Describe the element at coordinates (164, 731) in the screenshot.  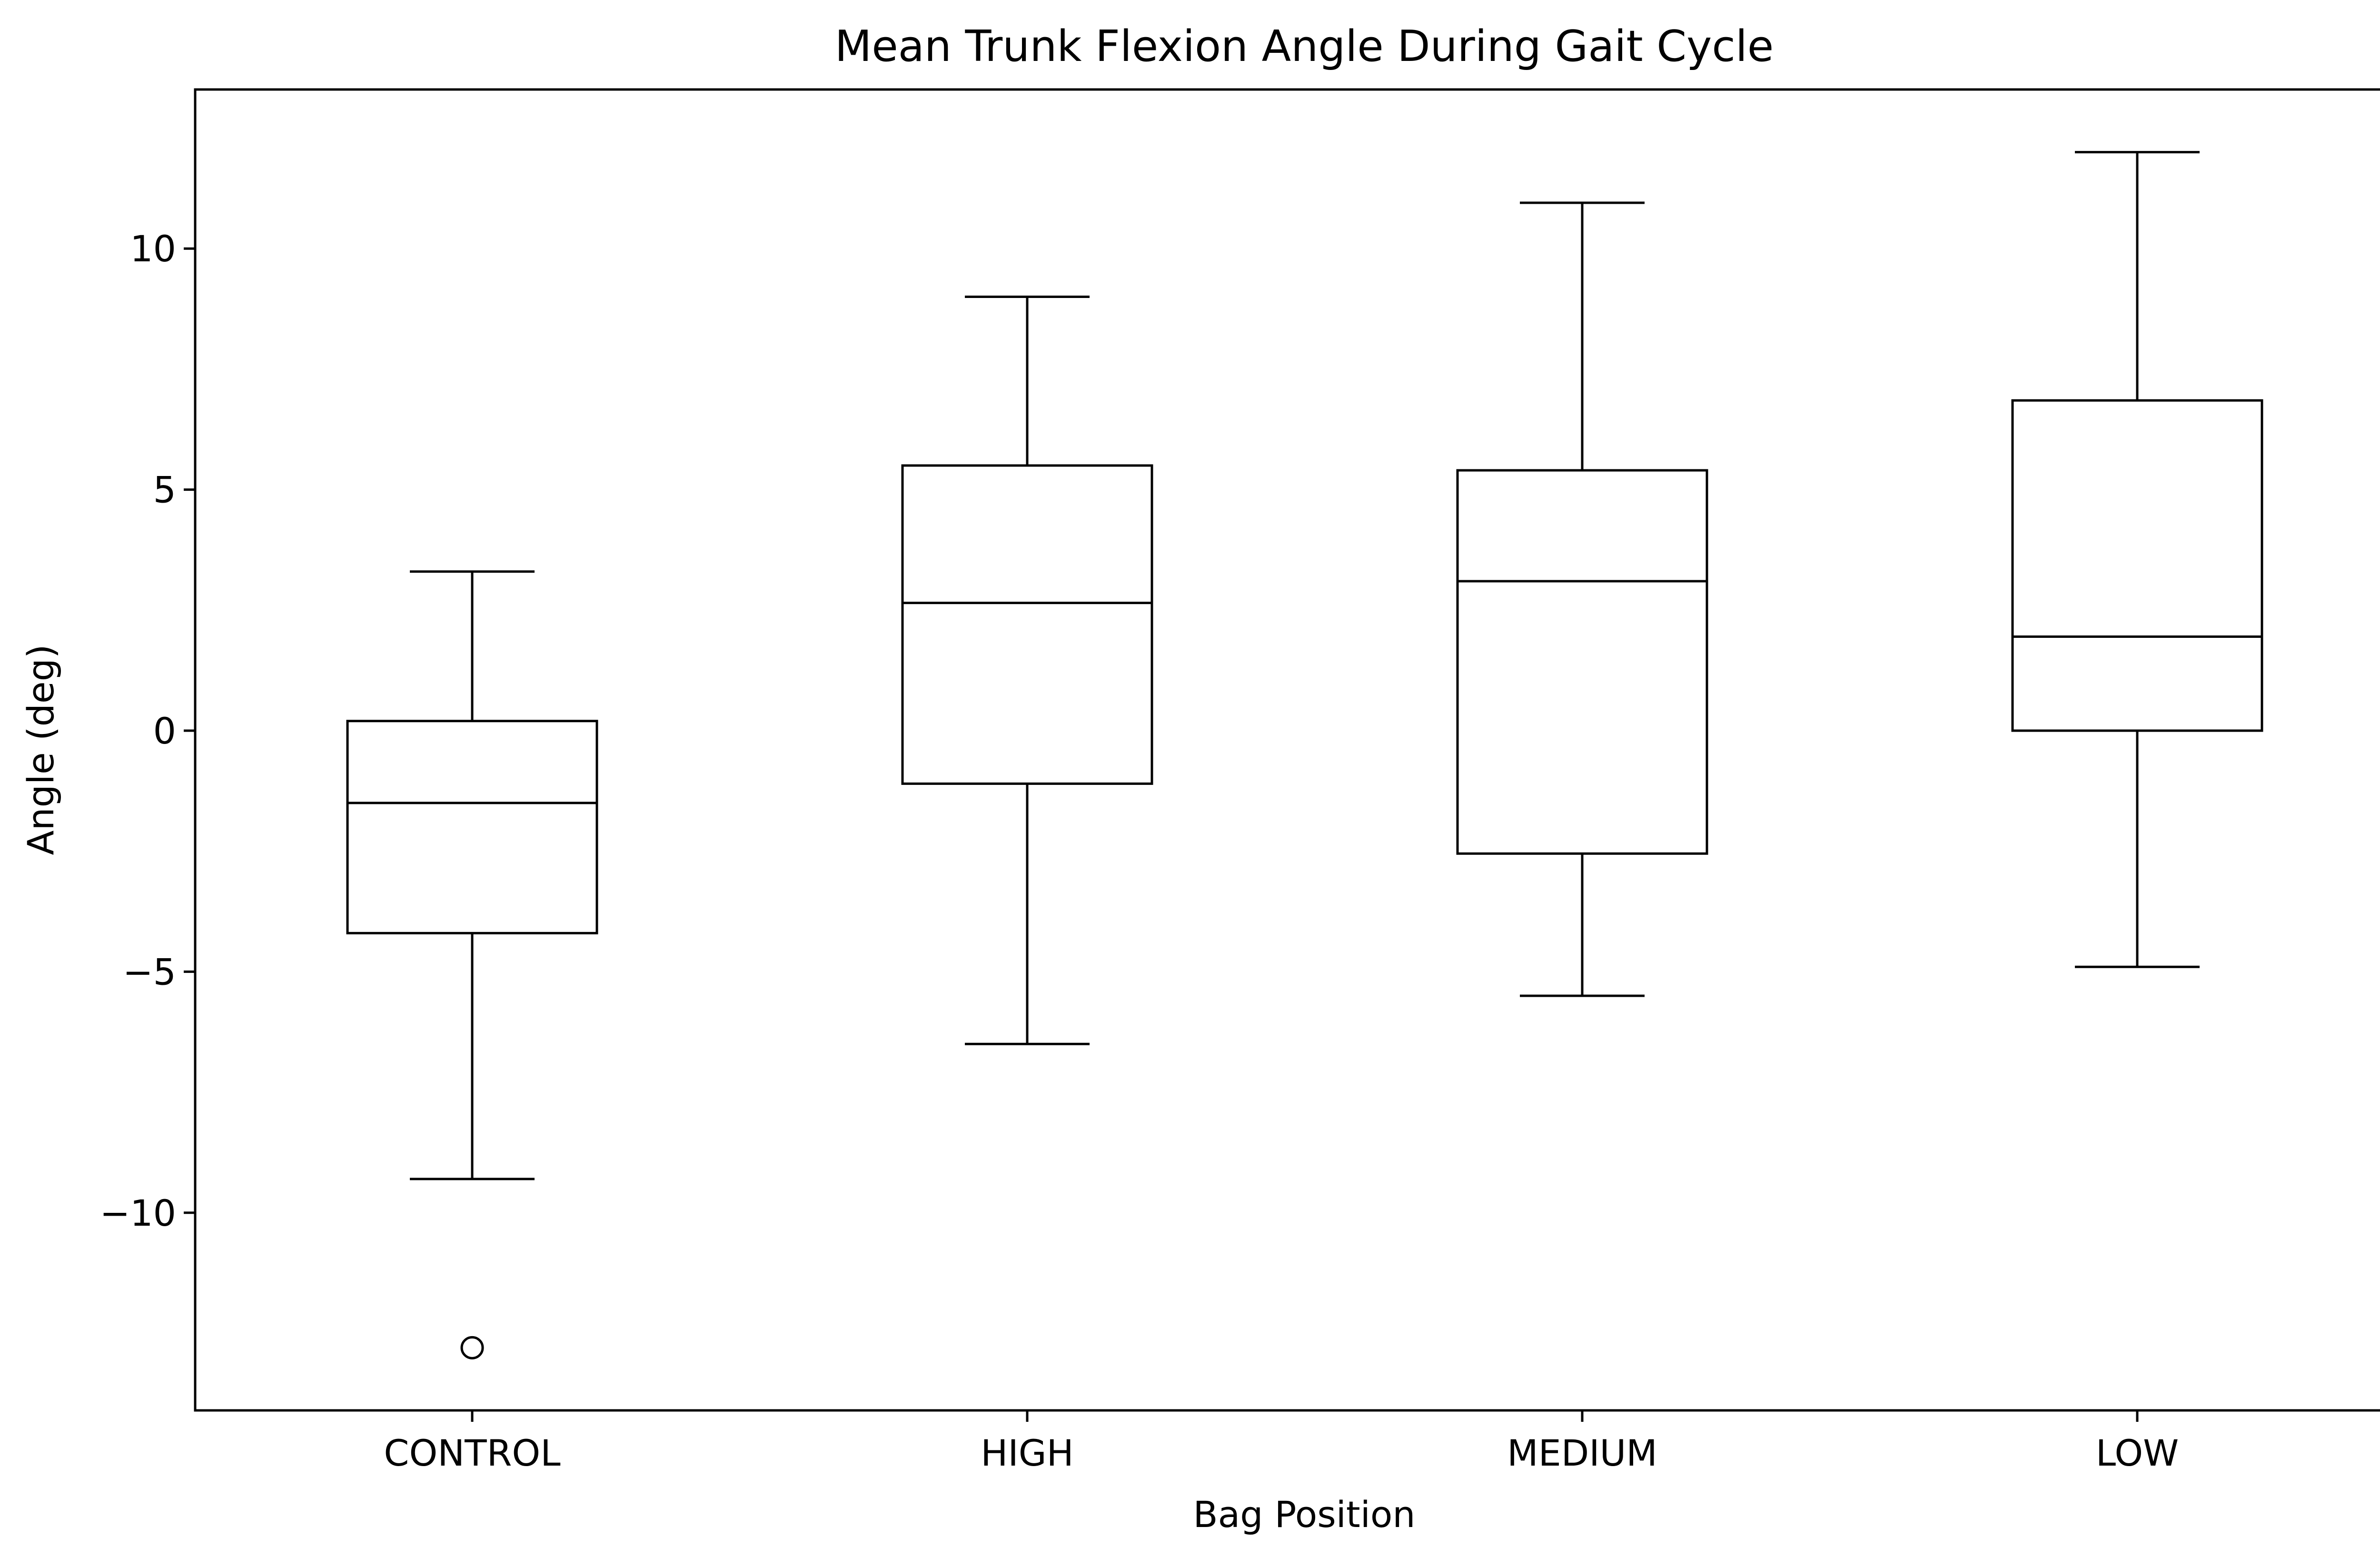
I see `y-tick-label: 0` at that location.